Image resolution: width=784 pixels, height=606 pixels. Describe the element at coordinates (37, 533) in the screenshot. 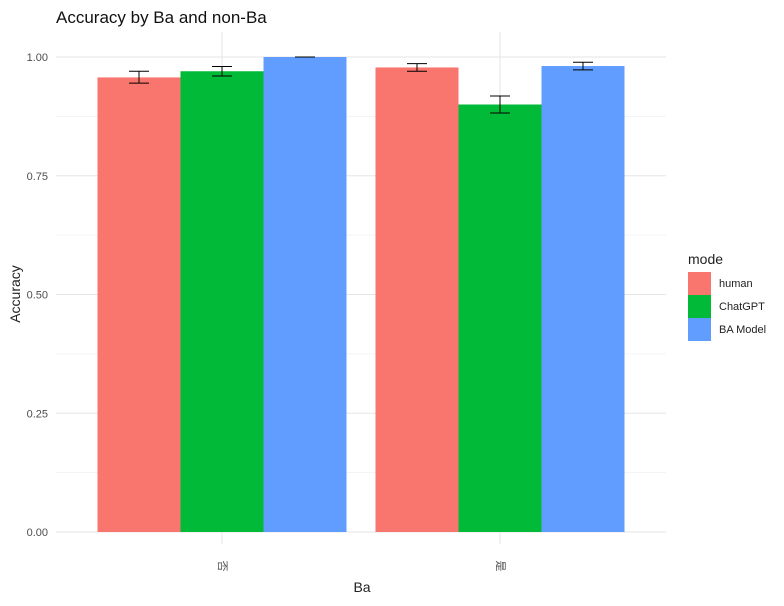

I see `y-tick-label: 0.00` at that location.